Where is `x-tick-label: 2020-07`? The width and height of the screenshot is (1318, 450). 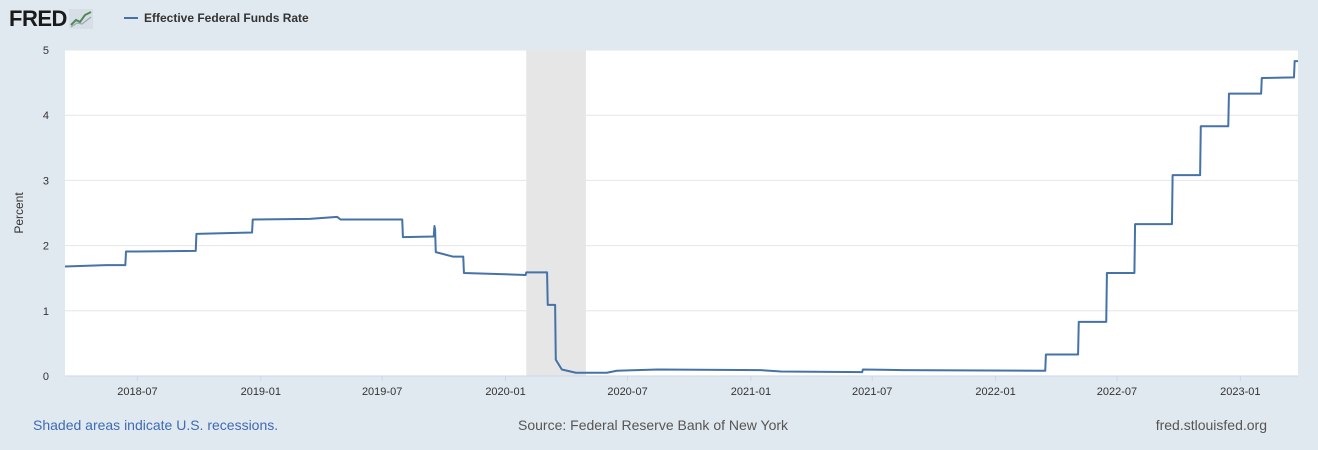
x-tick-label: 2020-07 is located at coordinates (627, 392).